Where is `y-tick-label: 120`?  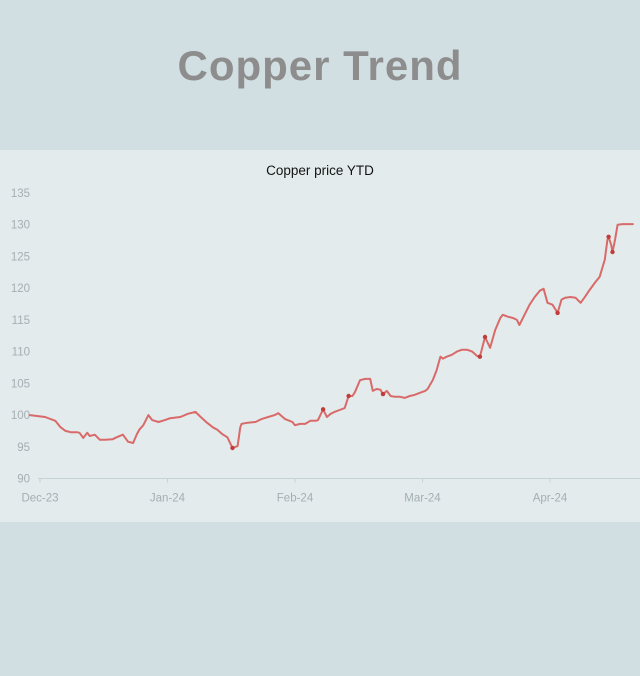
y-tick-label: 120 is located at coordinates (20, 289).